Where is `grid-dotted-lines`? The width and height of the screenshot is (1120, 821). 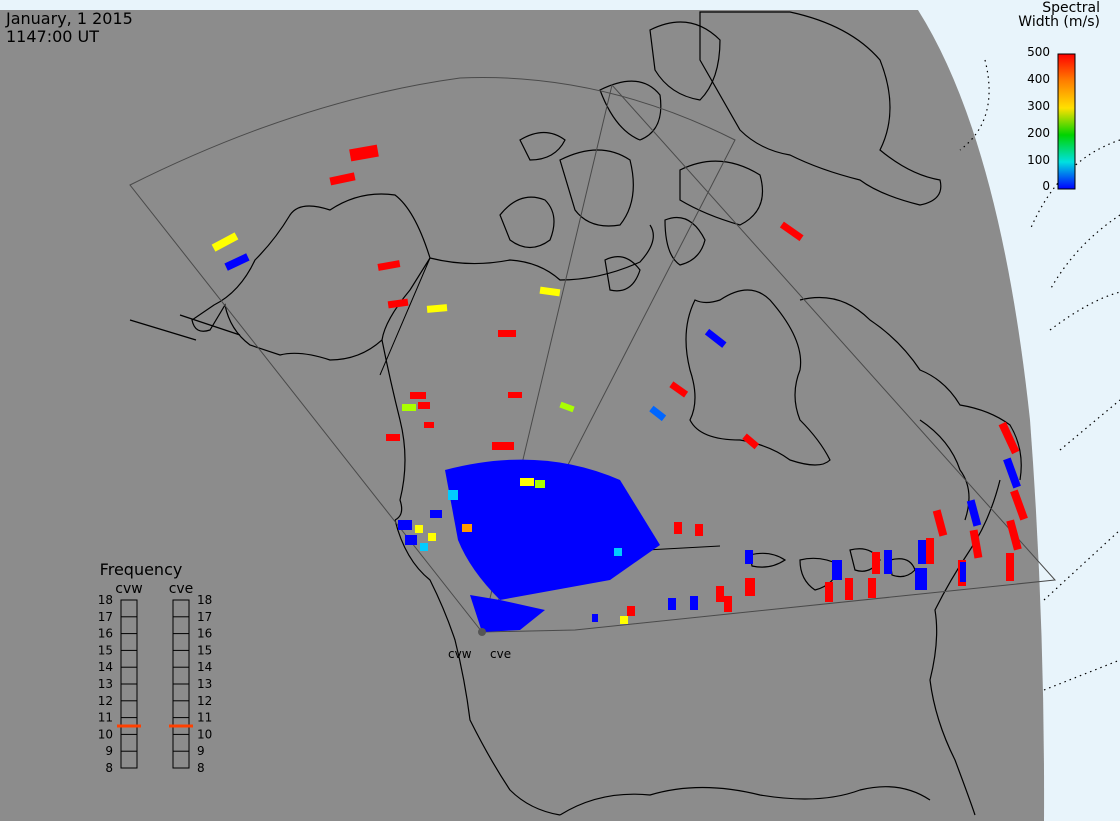
grid-dotted-lines is located at coordinates (1039, 375).